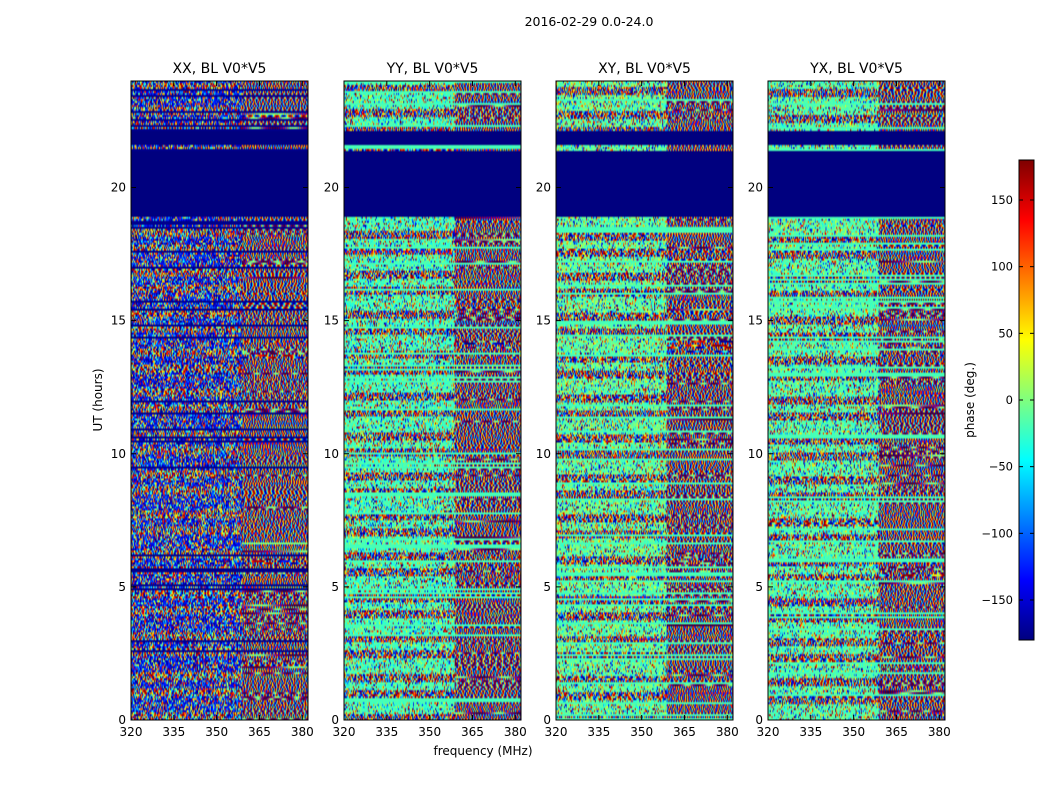 Image resolution: width=1050 pixels, height=804 pixels. I want to click on figure-title: 2016-02-29 0.0-24.0, so click(589, 21).